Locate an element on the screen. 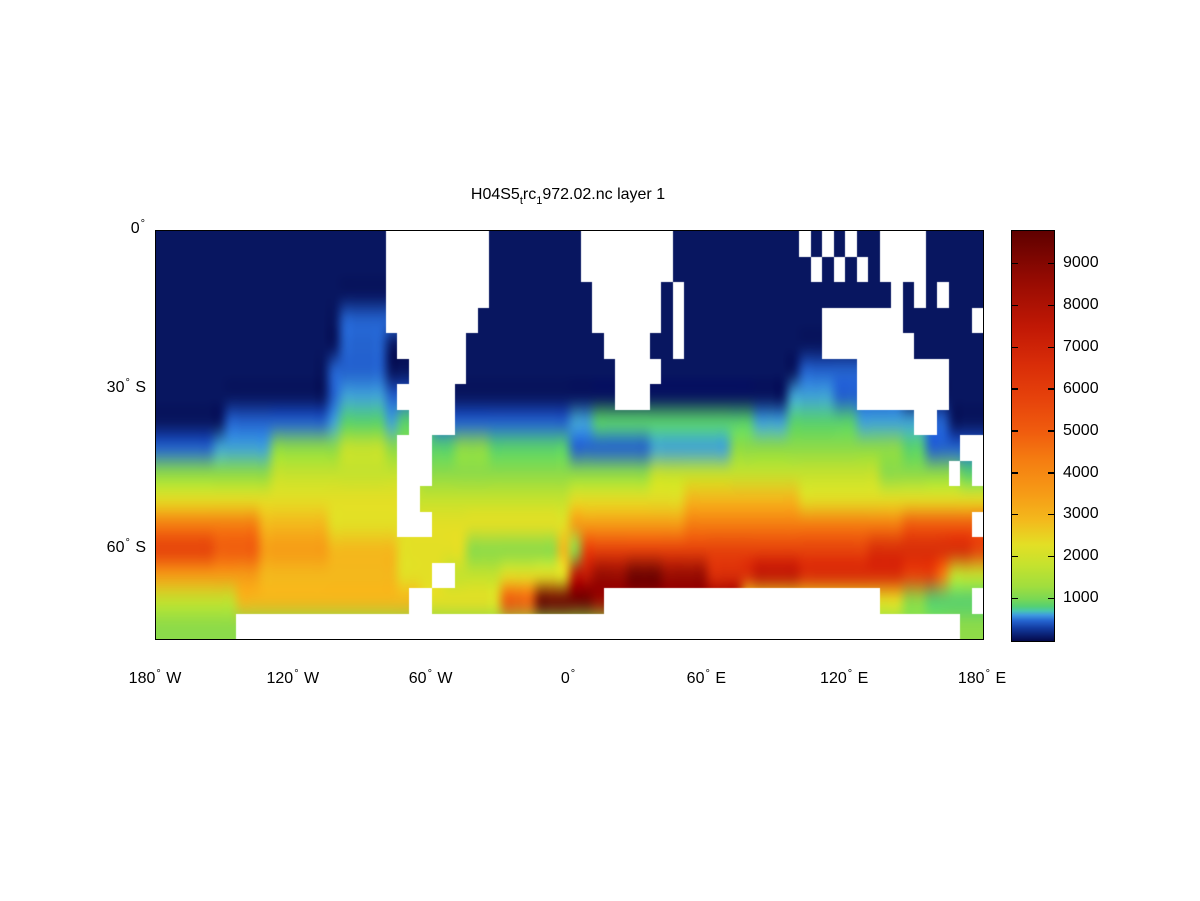 Image resolution: width=1200 pixels, height=901 pixels. title-subscript: t is located at coordinates (521, 201).